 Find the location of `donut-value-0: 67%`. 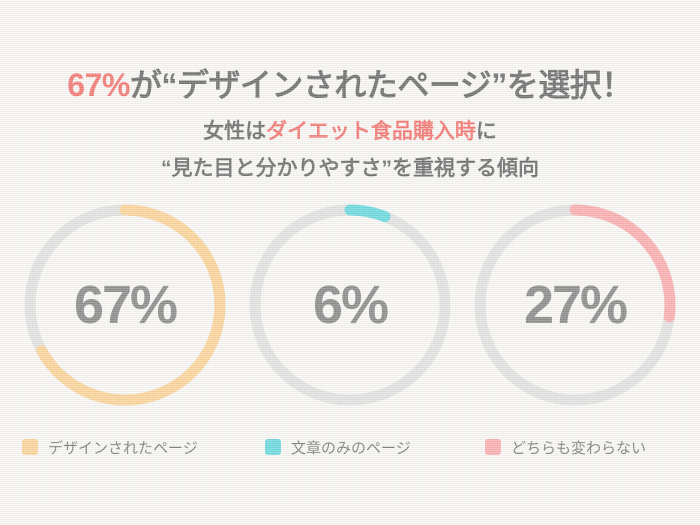

donut-value-0: 67% is located at coordinates (125, 305).